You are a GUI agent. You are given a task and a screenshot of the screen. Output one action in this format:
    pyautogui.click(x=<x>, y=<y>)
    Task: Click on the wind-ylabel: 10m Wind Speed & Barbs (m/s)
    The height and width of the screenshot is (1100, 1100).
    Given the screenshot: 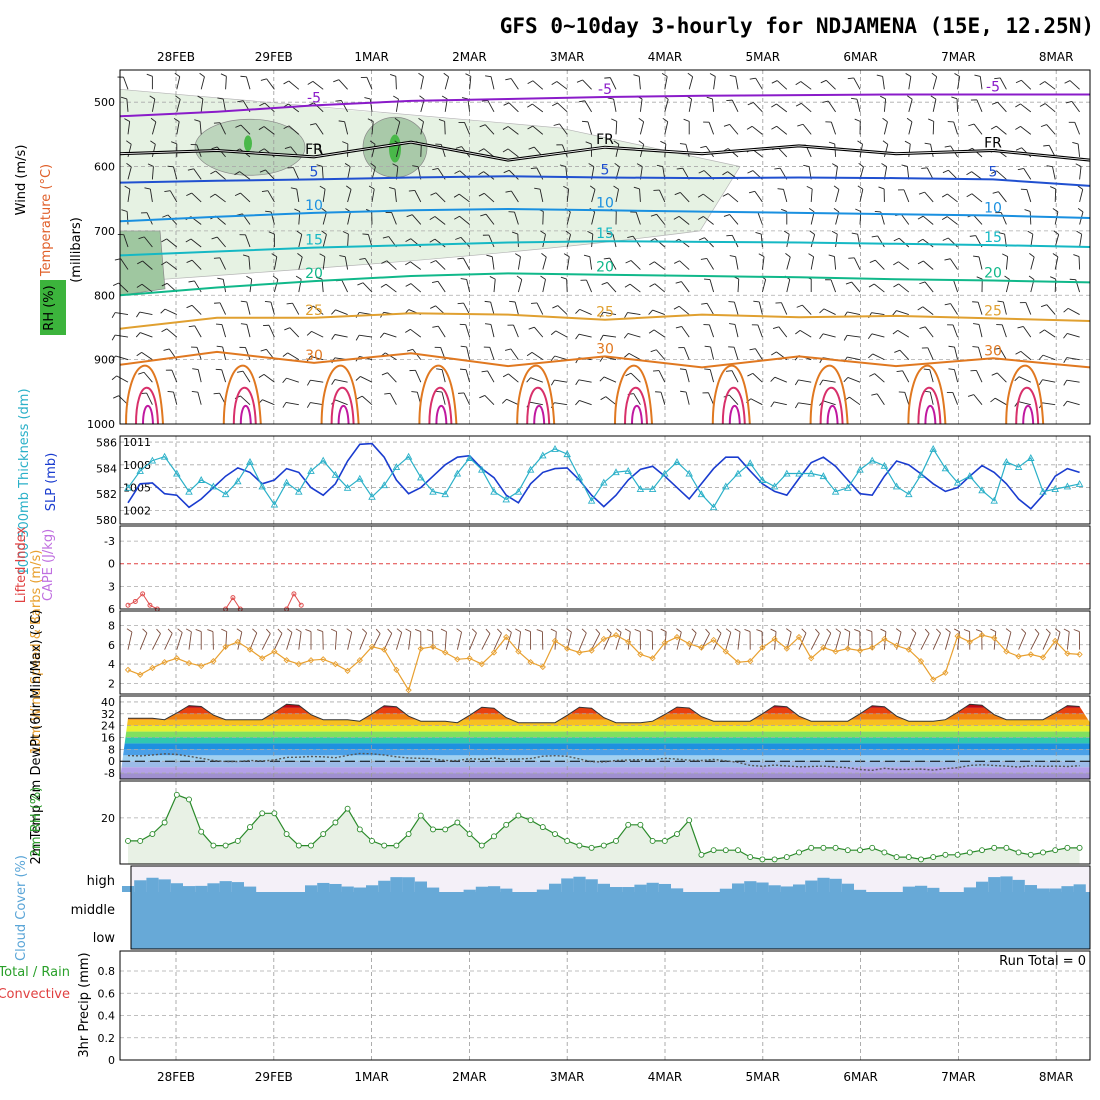 What is the action you would take?
    pyautogui.click(x=36, y=652)
    